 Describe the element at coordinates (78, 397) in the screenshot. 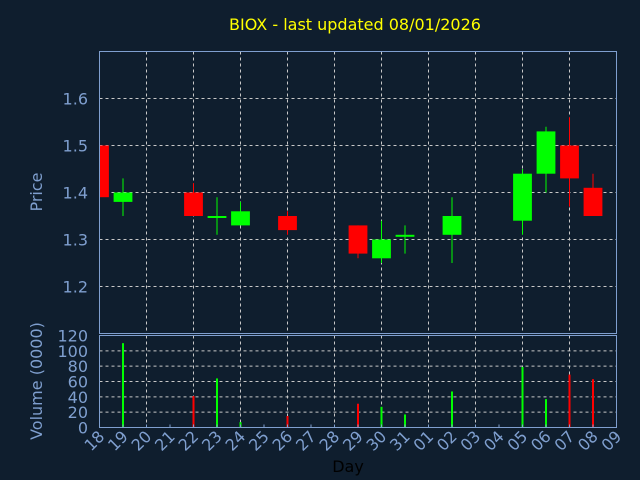

I see `volume-tick-label: 40` at that location.